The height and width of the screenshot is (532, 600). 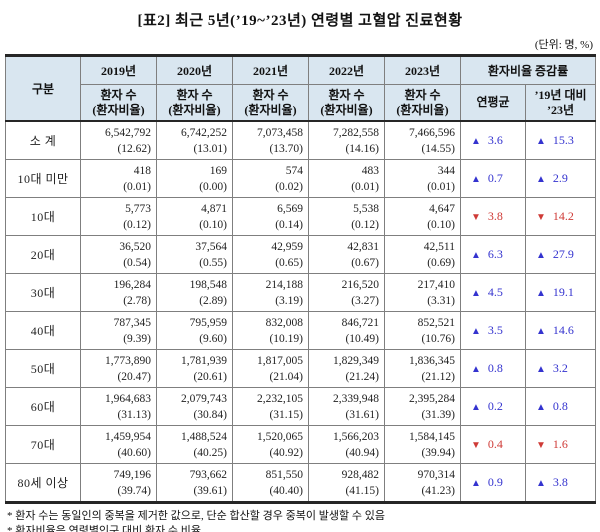 I want to click on change-rate-value: 14.2, so click(x=563, y=216).